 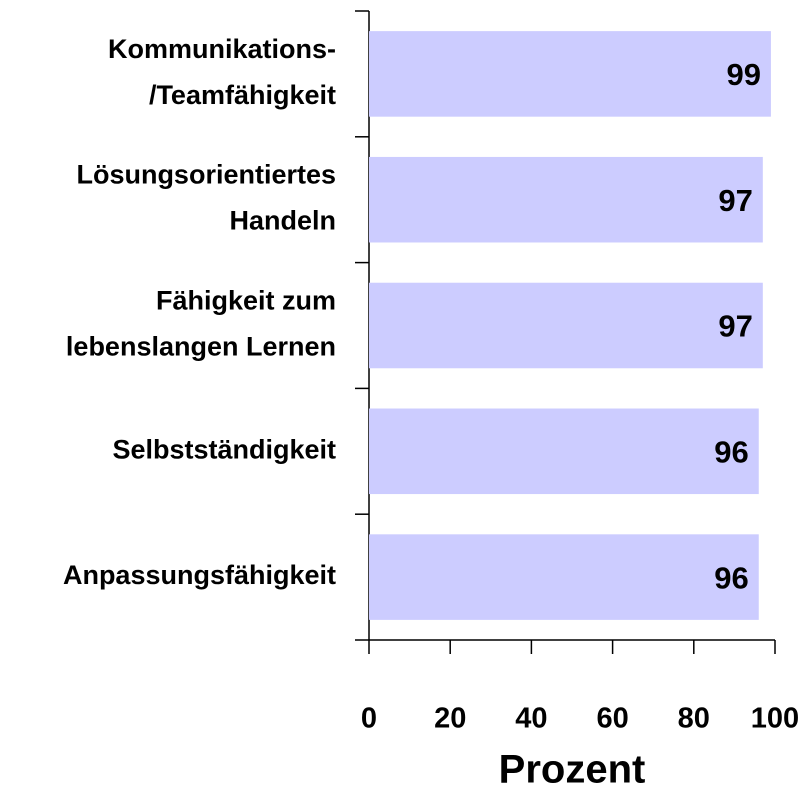 I want to click on x-tick-label: 80, so click(x=694, y=719).